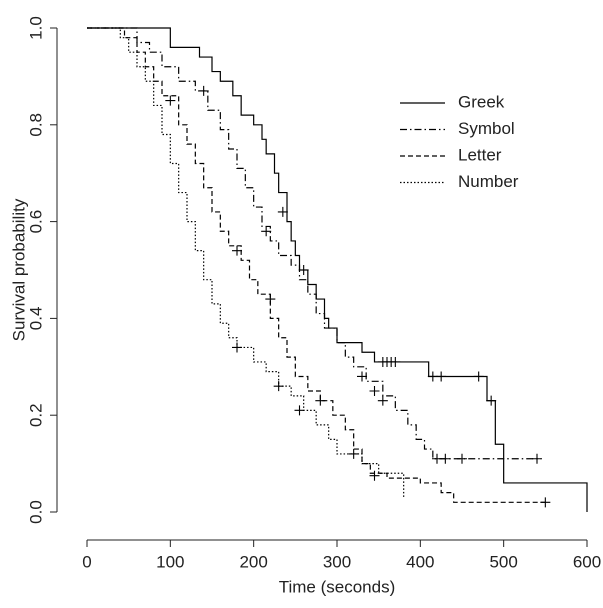 The image size is (603, 608). What do you see at coordinates (86, 561) in the screenshot?
I see `x-tick-label: 0` at bounding box center [86, 561].